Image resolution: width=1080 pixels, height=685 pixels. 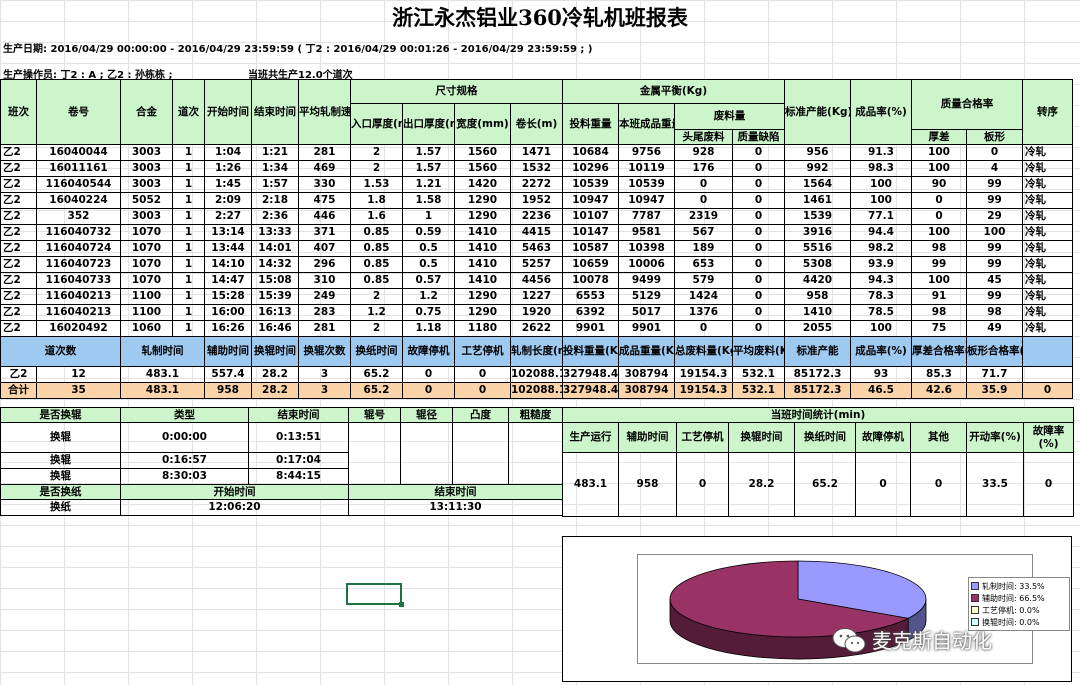 I want to click on table-cell: 992, so click(x=818, y=168).